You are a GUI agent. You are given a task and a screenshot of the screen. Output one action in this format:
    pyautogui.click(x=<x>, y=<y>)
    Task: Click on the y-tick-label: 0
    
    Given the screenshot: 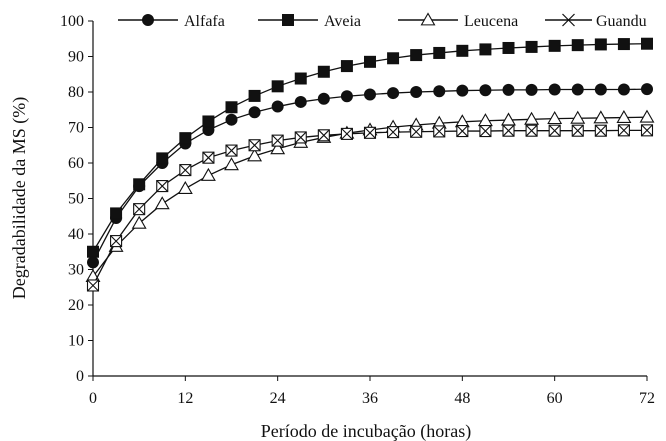 What is the action you would take?
    pyautogui.click(x=80, y=376)
    